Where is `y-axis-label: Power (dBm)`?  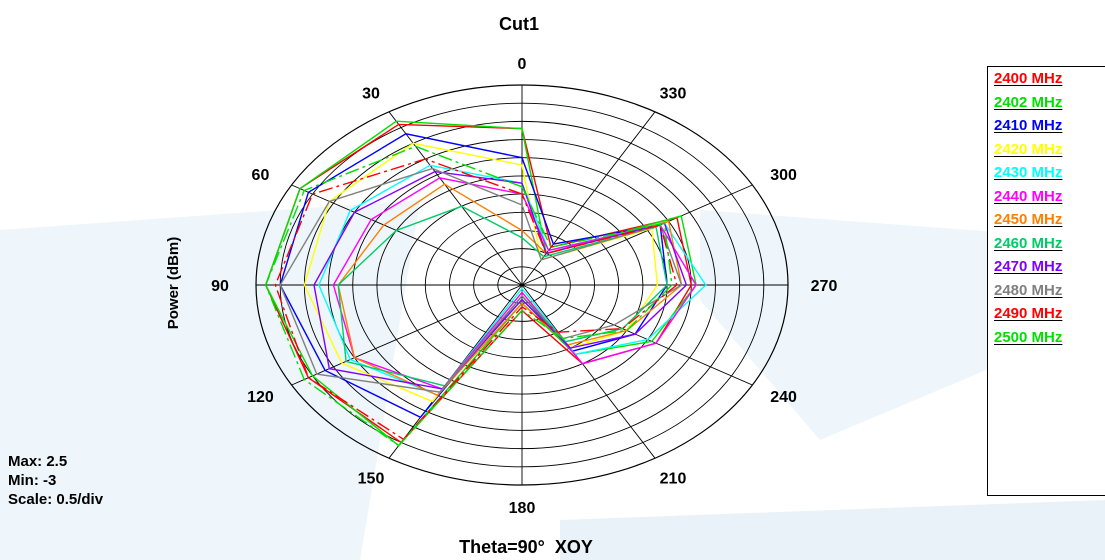 y-axis-label: Power (dBm) is located at coordinates (173, 283).